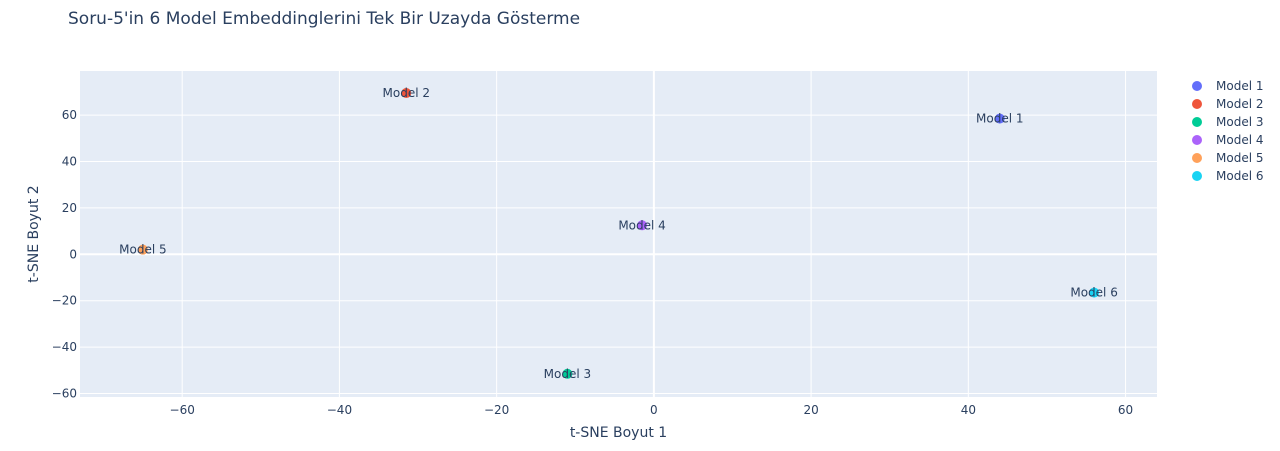  I want to click on legend-label: Model 6, so click(1239, 176).